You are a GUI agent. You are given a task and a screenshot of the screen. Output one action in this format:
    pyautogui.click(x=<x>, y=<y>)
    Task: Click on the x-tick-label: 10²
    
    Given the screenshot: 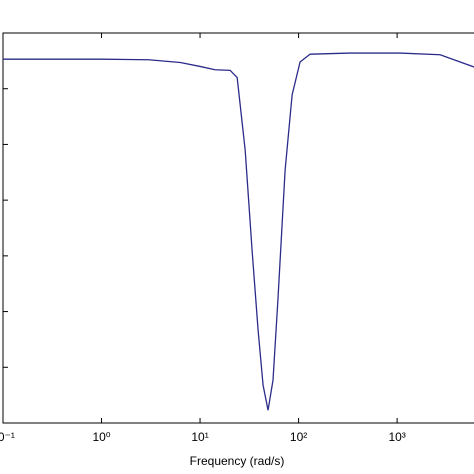 What is the action you would take?
    pyautogui.click(x=298, y=437)
    